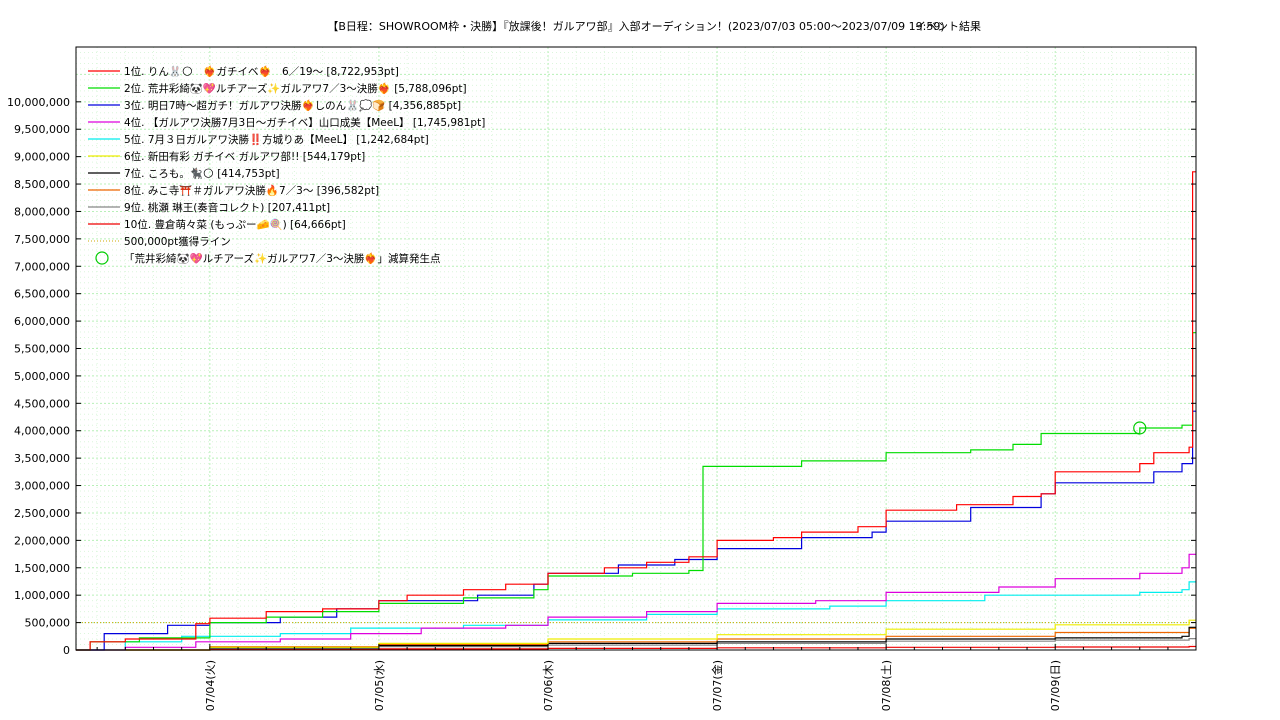 This screenshot has height=720, width=1280. I want to click on y-tick-label: 3,500,000, so click(42, 458).